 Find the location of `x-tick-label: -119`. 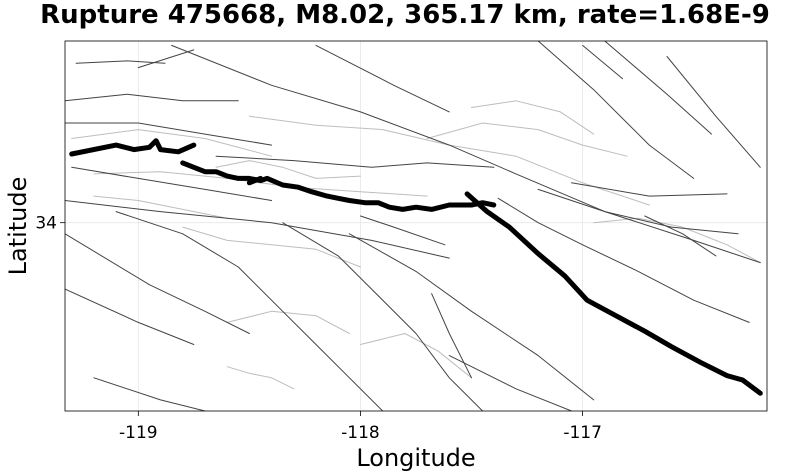

x-tick-label: -119 is located at coordinates (138, 433).